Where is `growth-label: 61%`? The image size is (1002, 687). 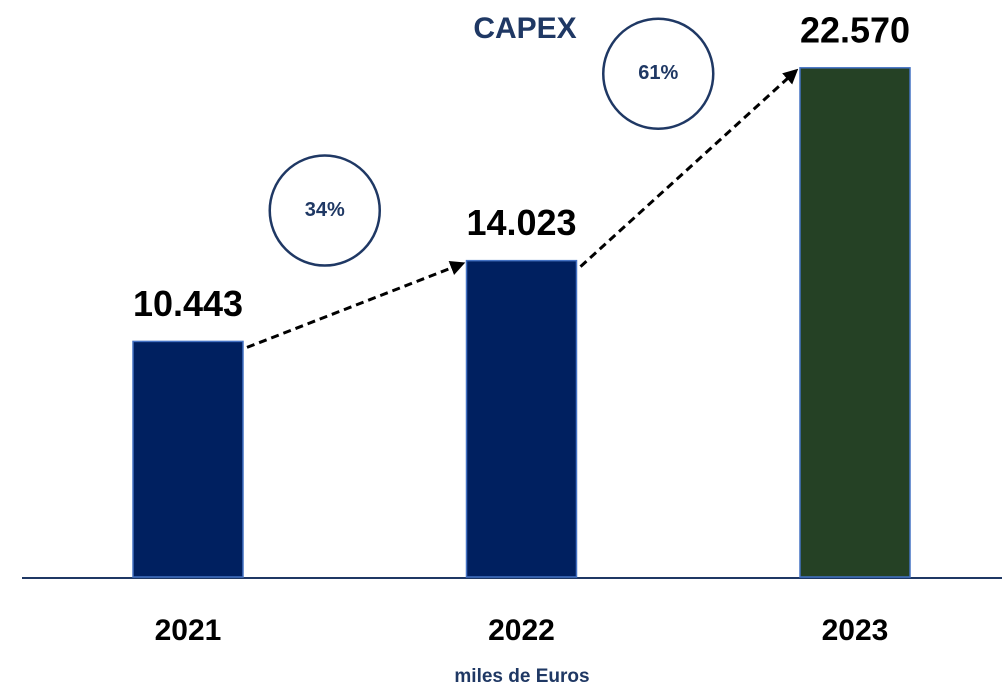 growth-label: 61% is located at coordinates (658, 73).